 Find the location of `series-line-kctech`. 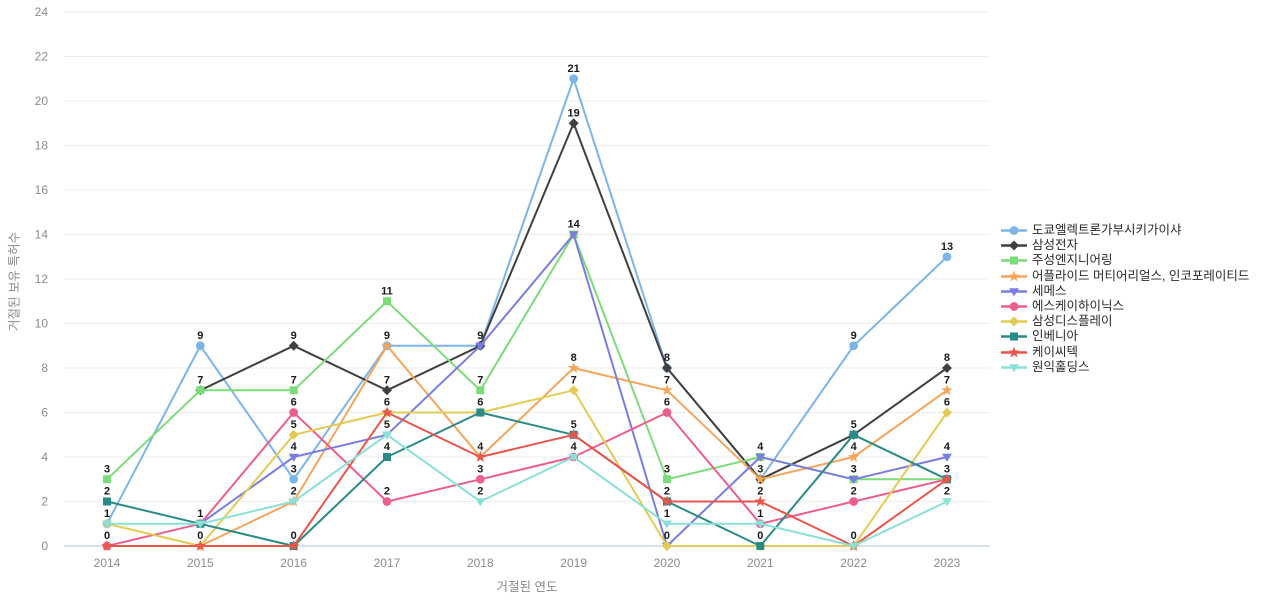

series-line-kctech is located at coordinates (527, 479).